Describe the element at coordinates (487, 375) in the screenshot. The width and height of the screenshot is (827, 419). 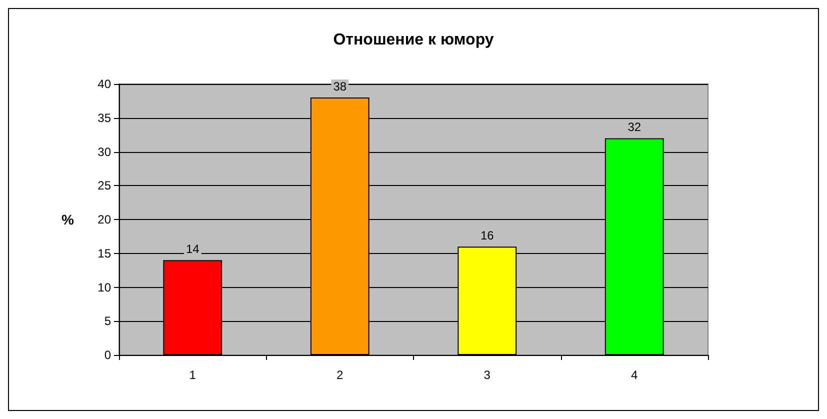
I see `x-tick-label: 3` at that location.